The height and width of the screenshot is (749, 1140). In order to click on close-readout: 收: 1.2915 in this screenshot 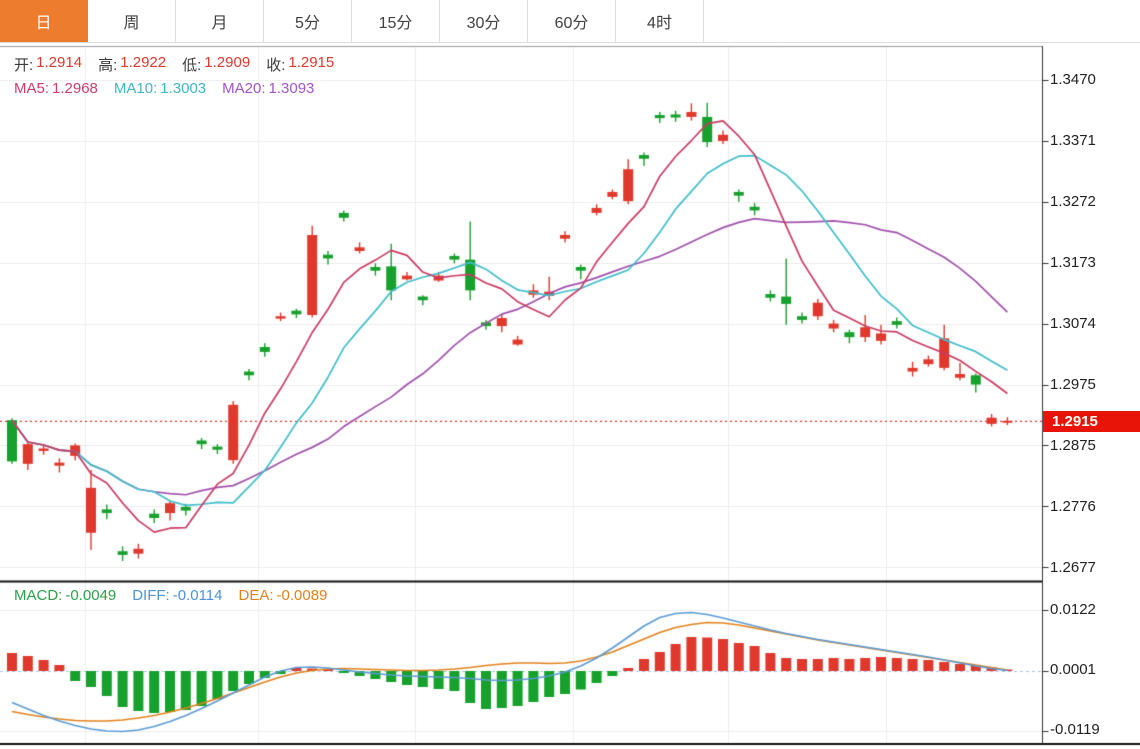, I will do `click(300, 64)`.